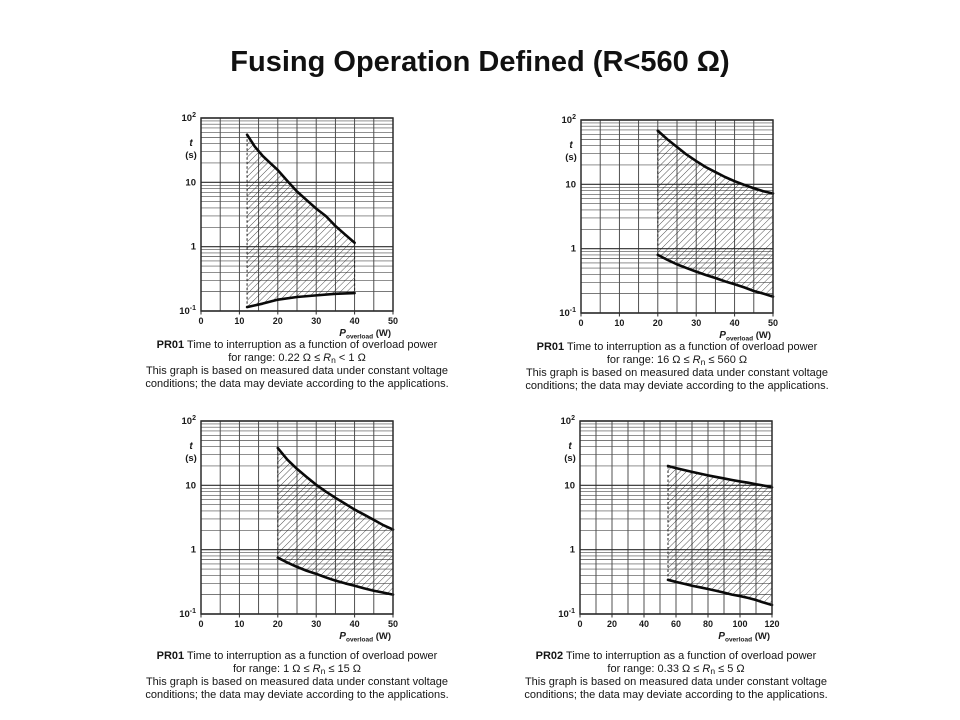  What do you see at coordinates (272, 669) in the screenshot?
I see `caption-range-pre: for range: 1 Ω ≤` at bounding box center [272, 669].